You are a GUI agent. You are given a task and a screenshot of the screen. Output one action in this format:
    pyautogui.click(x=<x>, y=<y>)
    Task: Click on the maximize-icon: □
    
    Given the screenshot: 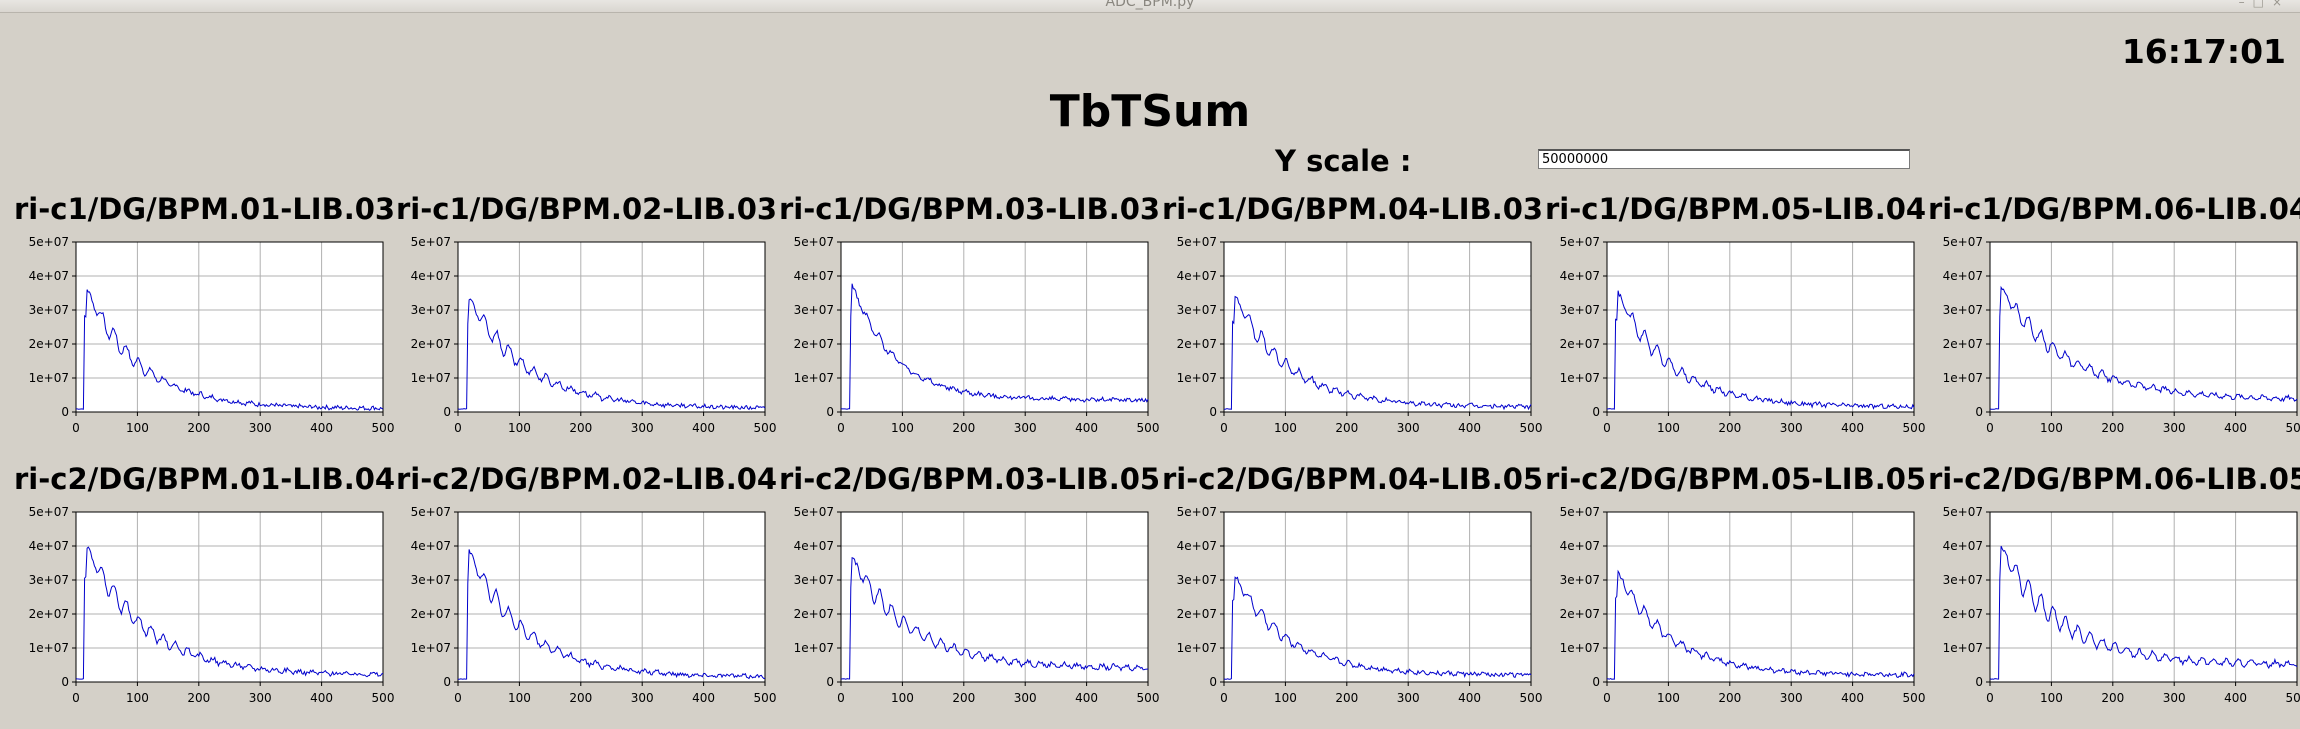 What is the action you would take?
    pyautogui.click(x=2262, y=4)
    